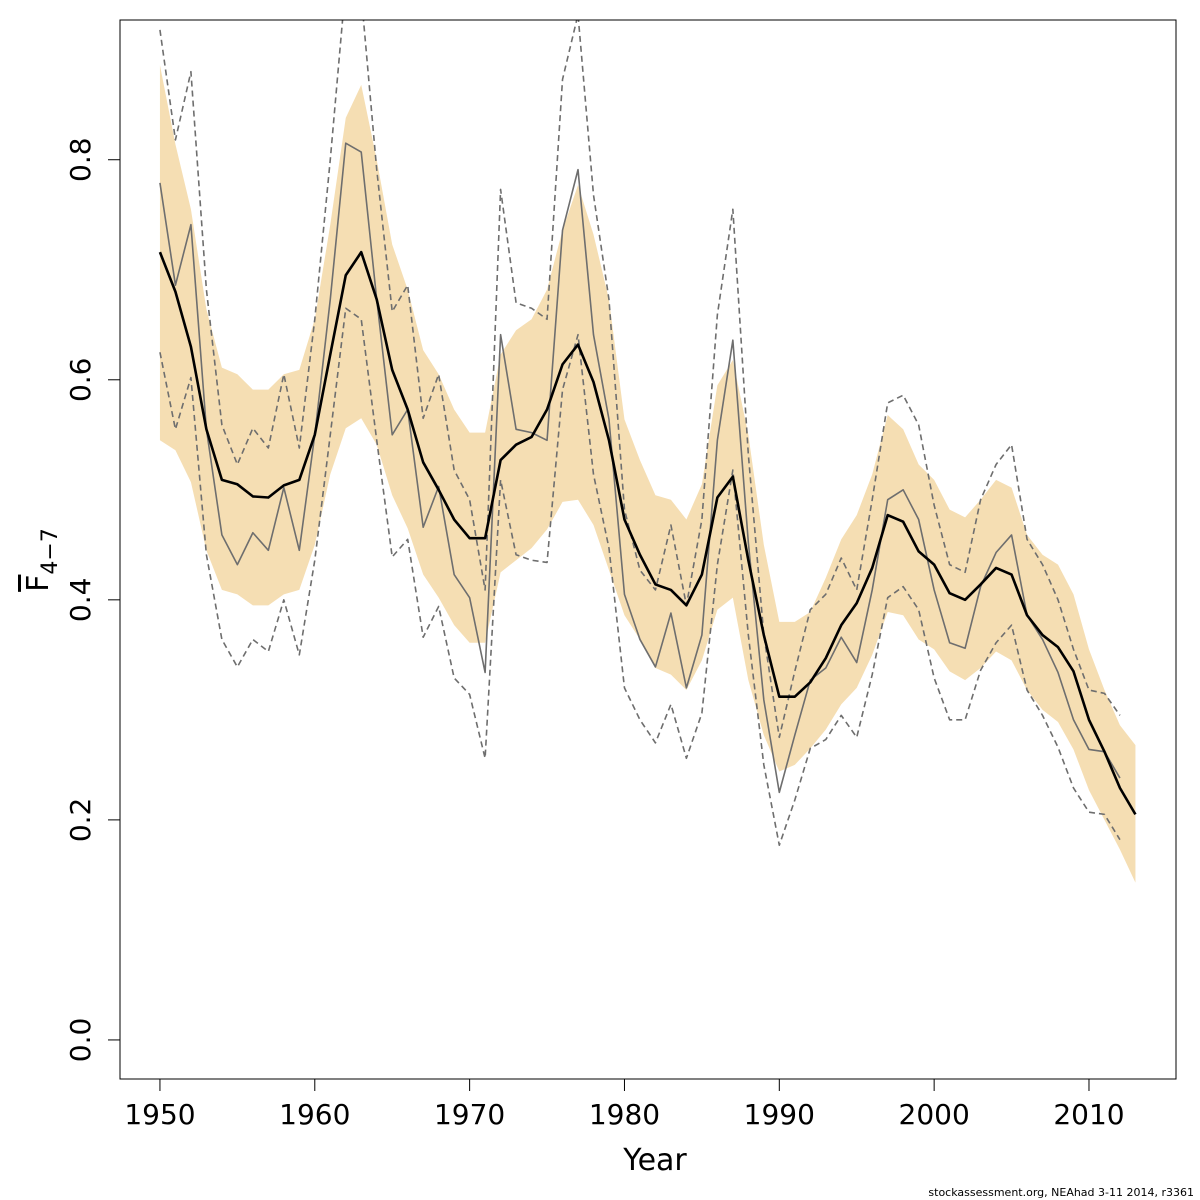 The height and width of the screenshot is (1200, 1200). Describe the element at coordinates (934, 1114) in the screenshot. I see `x-tick-label: 2000` at that location.